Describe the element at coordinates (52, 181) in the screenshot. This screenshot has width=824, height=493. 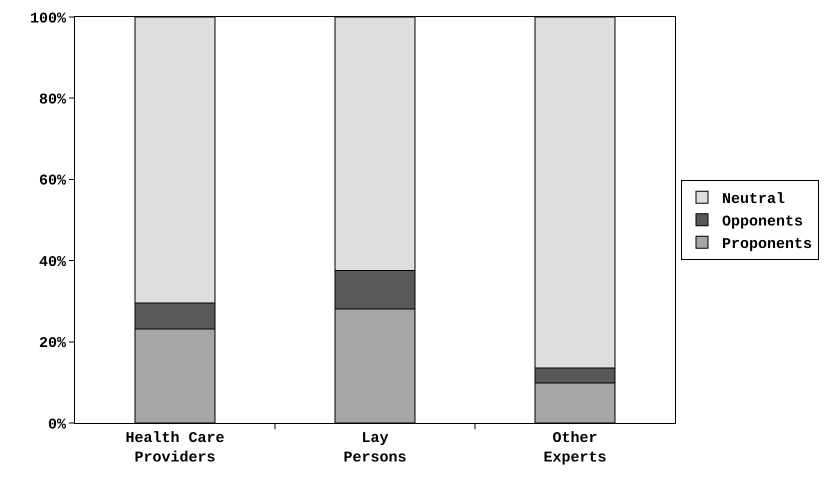
I see `y-tick-label: 60%` at that location.